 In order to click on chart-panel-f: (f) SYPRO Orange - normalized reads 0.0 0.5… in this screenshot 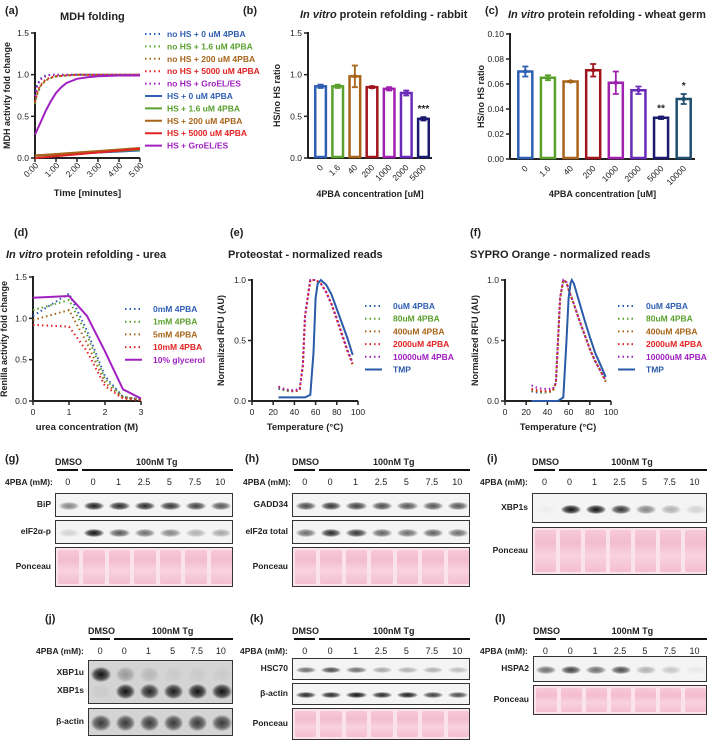, I will do `click(588, 330)`.